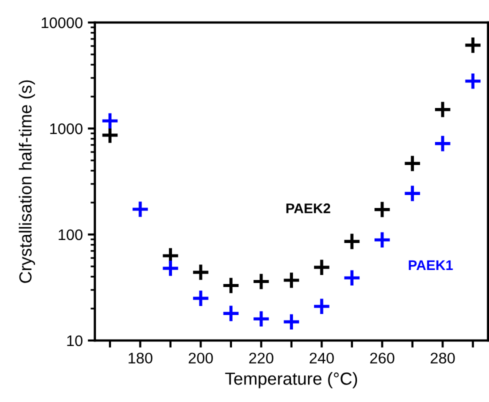  What do you see at coordinates (382, 358) in the screenshot?
I see `x-tick-label: 260` at bounding box center [382, 358].